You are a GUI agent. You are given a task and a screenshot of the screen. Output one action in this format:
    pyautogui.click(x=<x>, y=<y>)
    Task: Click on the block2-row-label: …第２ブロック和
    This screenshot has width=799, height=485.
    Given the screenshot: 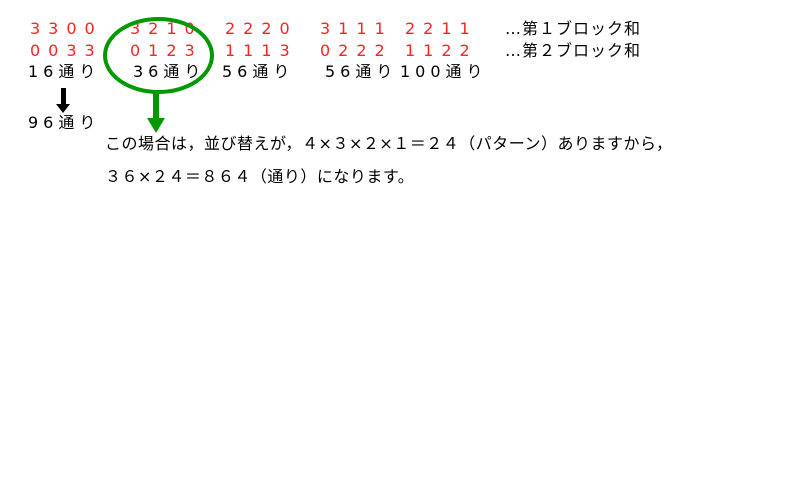 What is the action you would take?
    pyautogui.click(x=573, y=50)
    